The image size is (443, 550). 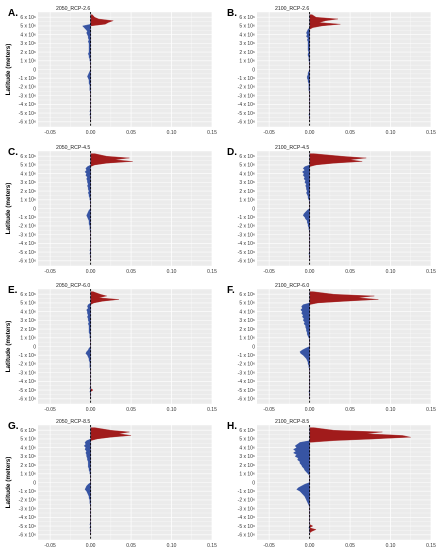 What do you see at coordinates (292, 9) in the screenshot?
I see `panel-title: 2100_RCP-2.6` at bounding box center [292, 9].